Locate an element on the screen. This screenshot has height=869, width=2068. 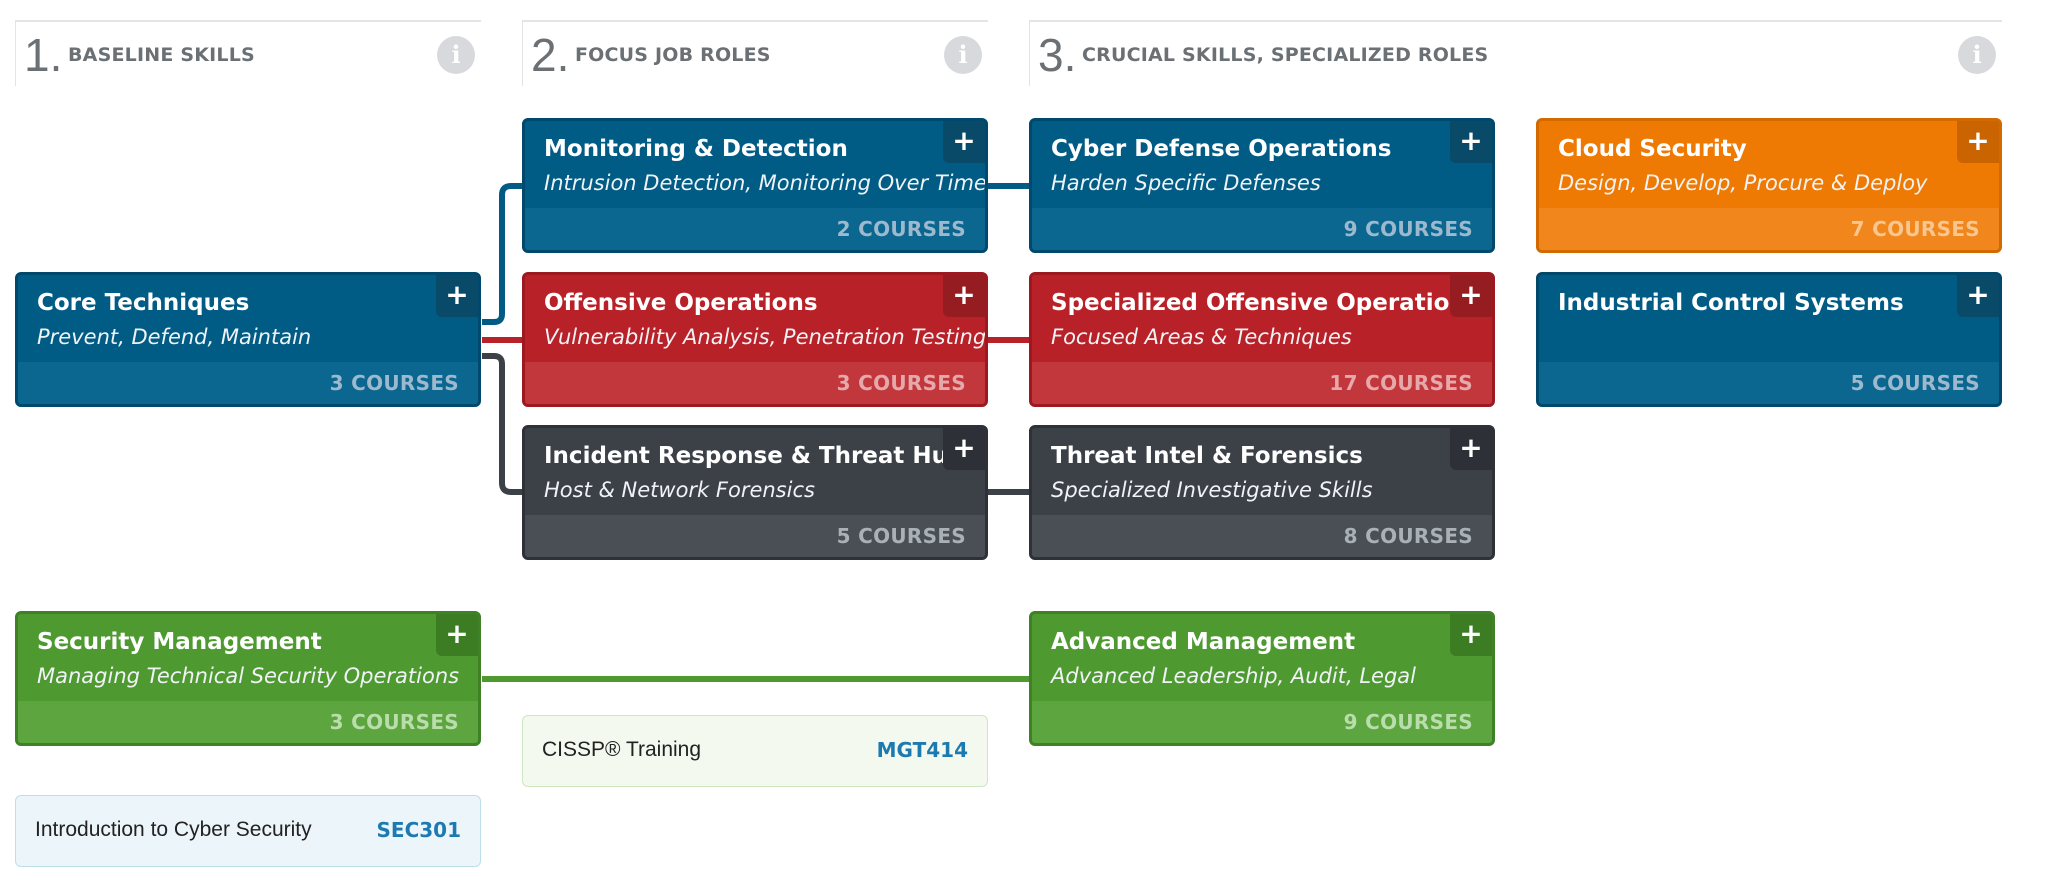
card-footer: 7 COURSES is located at coordinates (1769, 229).